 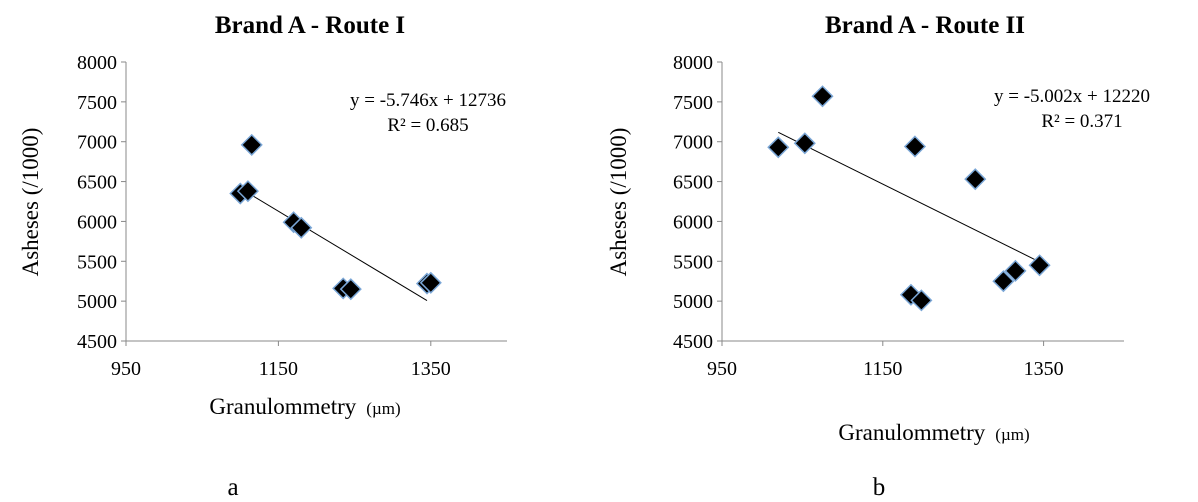 What do you see at coordinates (879, 487) in the screenshot?
I see `panel-caption: b` at bounding box center [879, 487].